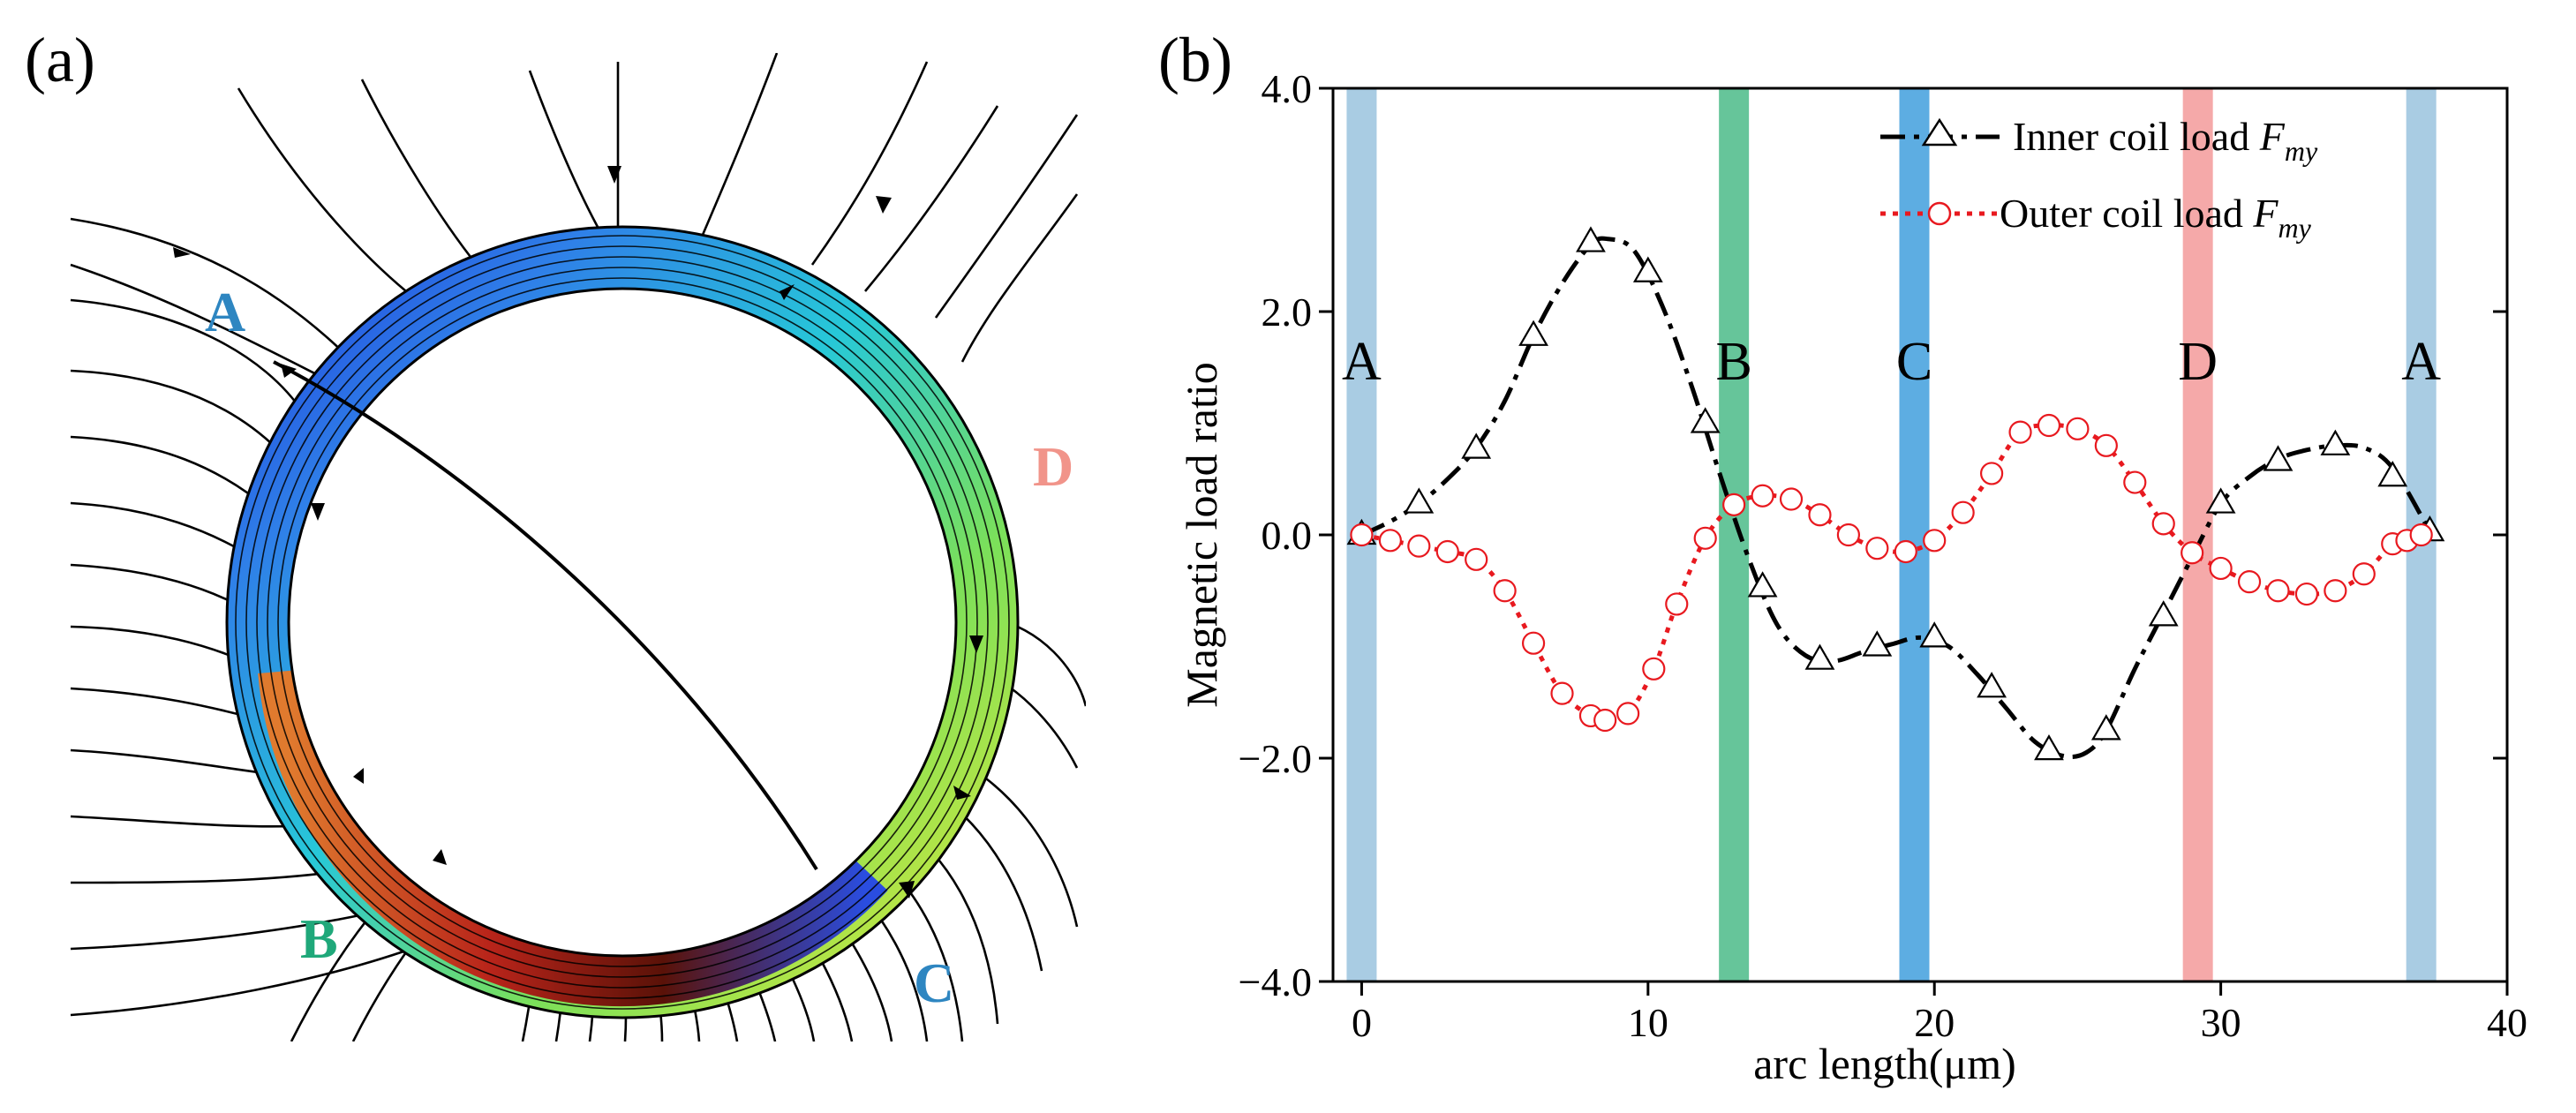  I want to click on legend-outer-label: Outer coil load Fmy, so click(2156, 217).